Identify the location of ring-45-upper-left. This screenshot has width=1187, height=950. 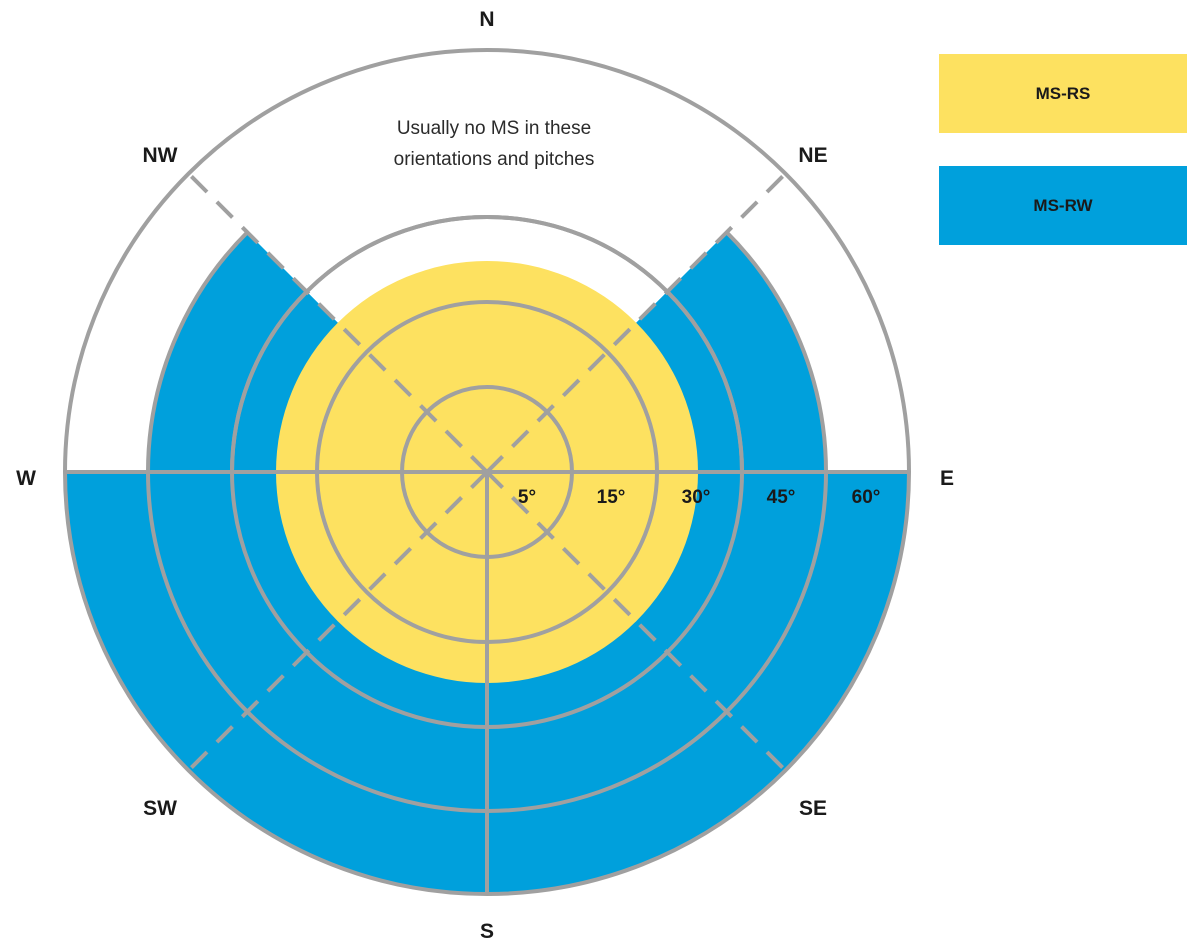
(197, 351).